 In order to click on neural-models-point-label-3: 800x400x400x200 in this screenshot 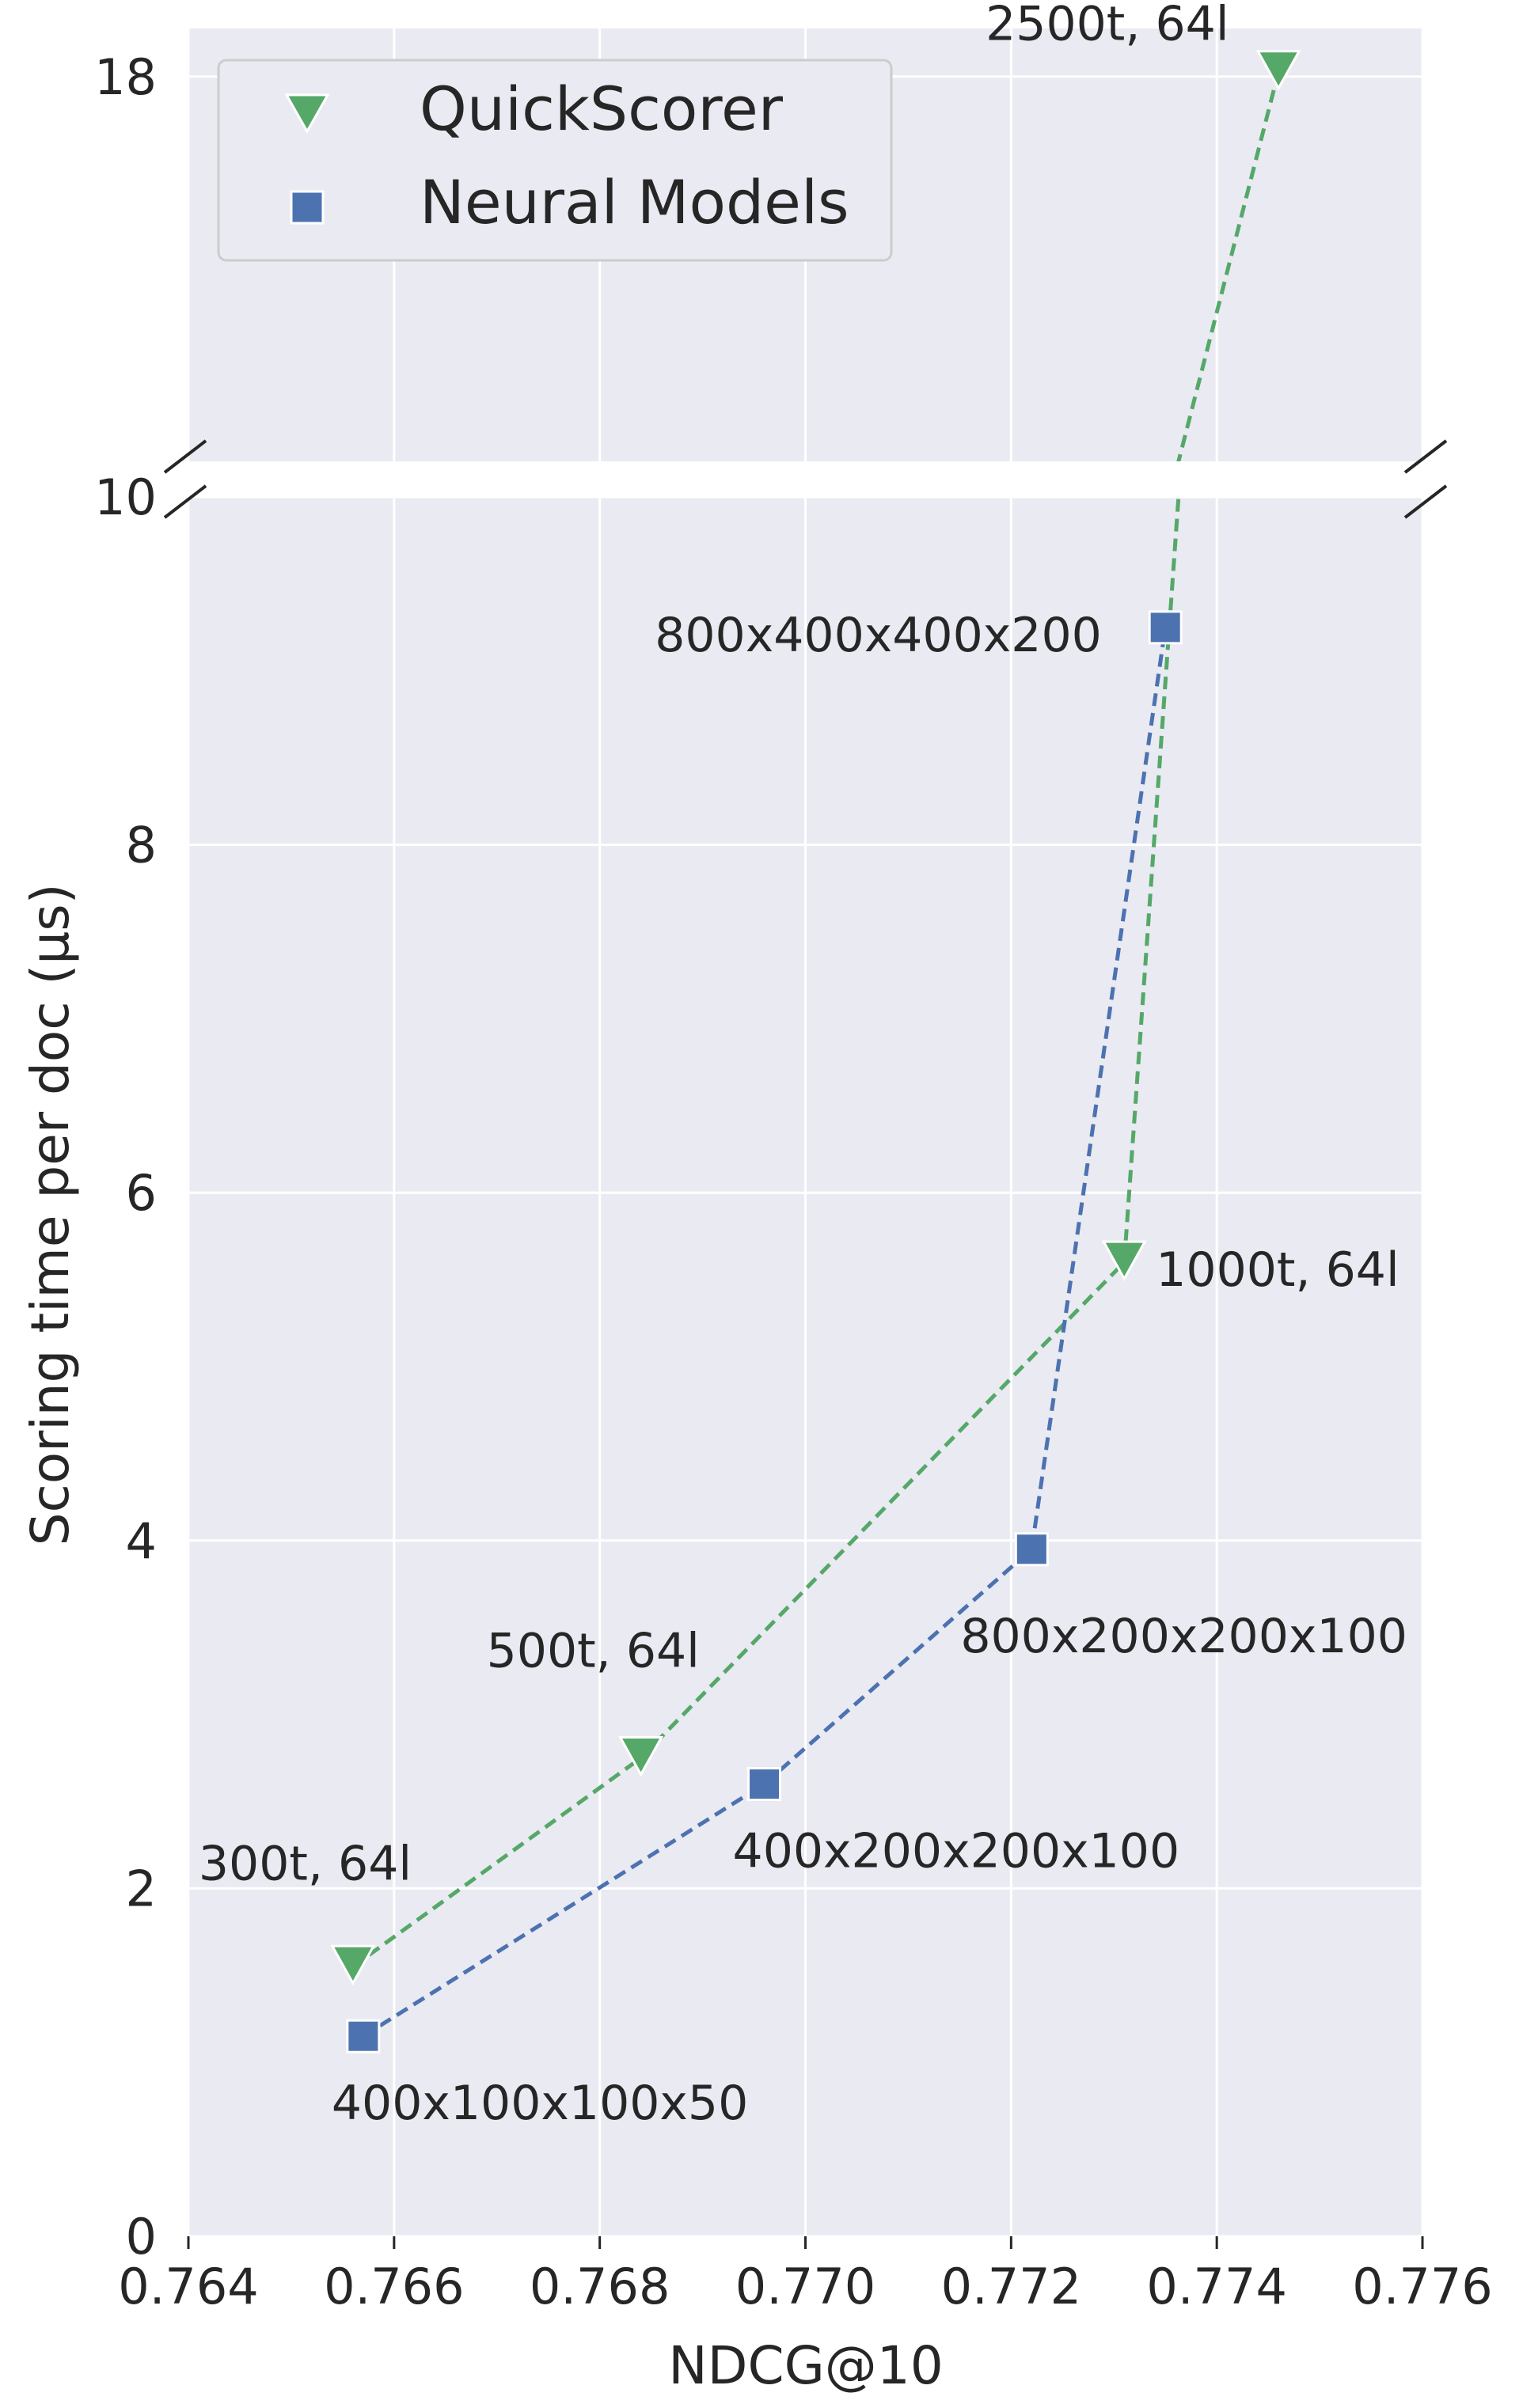, I will do `click(878, 635)`.